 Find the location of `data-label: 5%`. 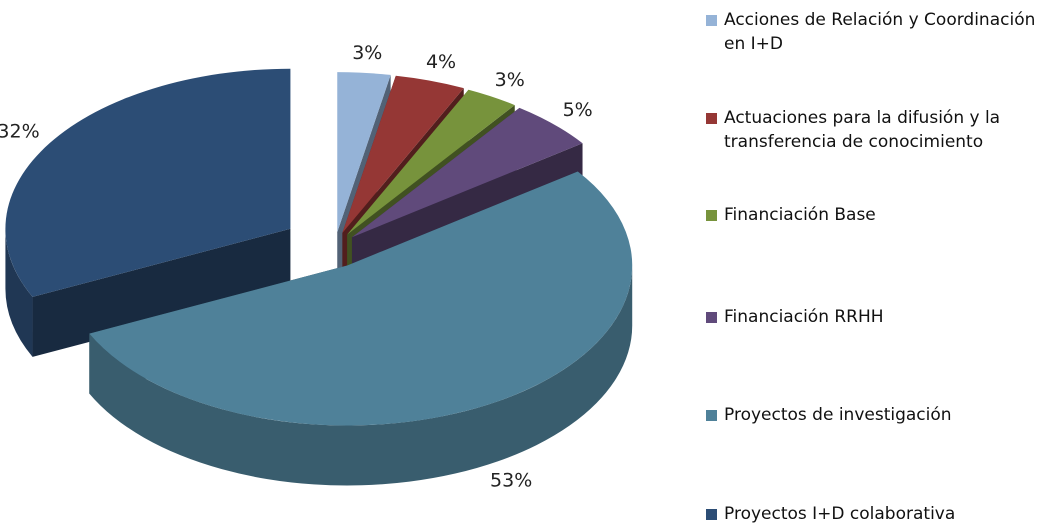

data-label: 5% is located at coordinates (578, 110).